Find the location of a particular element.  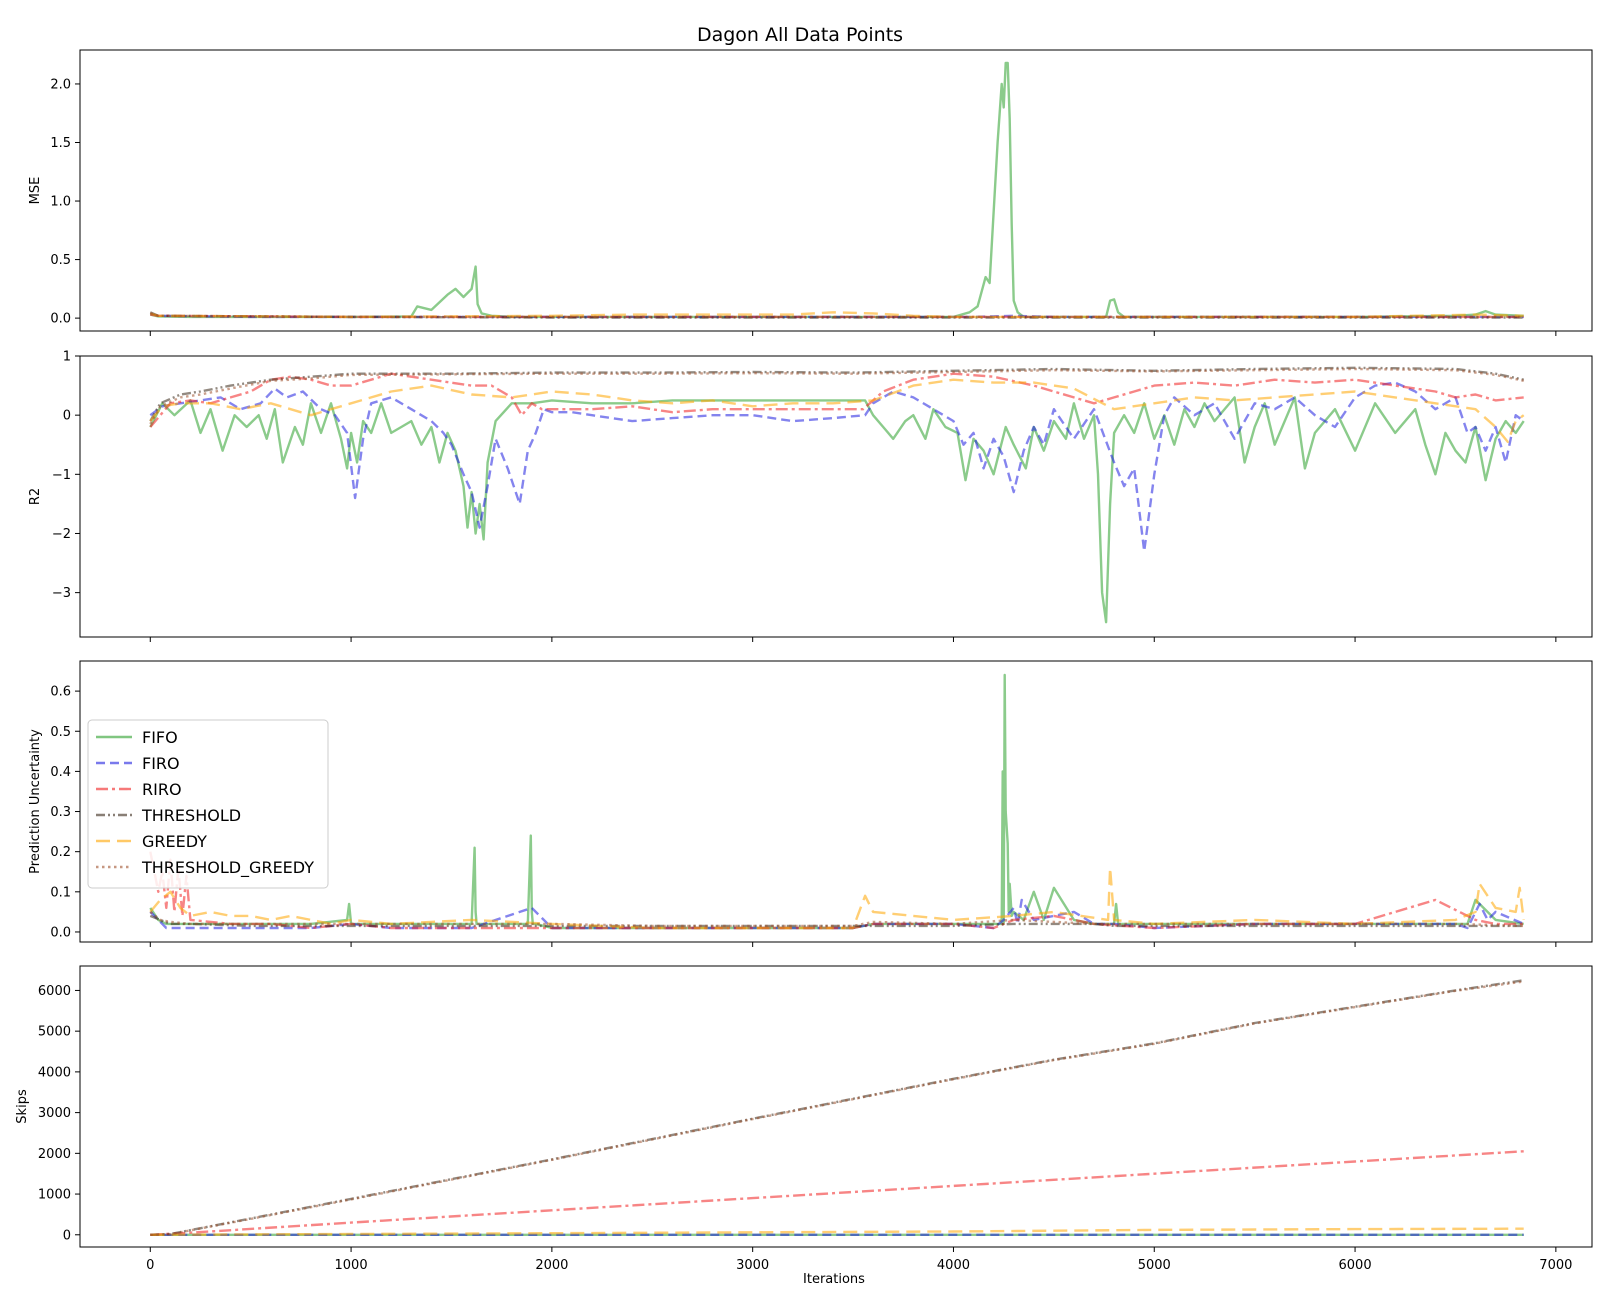

prediction-uncertainty-ytick-label: 0.1 is located at coordinates (60, 892).